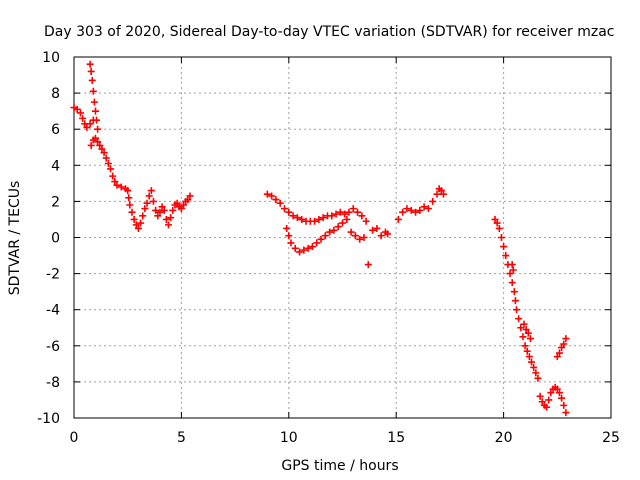 Image resolution: width=640 pixels, height=480 pixels. I want to click on y-tick-label: -6, so click(53, 347).